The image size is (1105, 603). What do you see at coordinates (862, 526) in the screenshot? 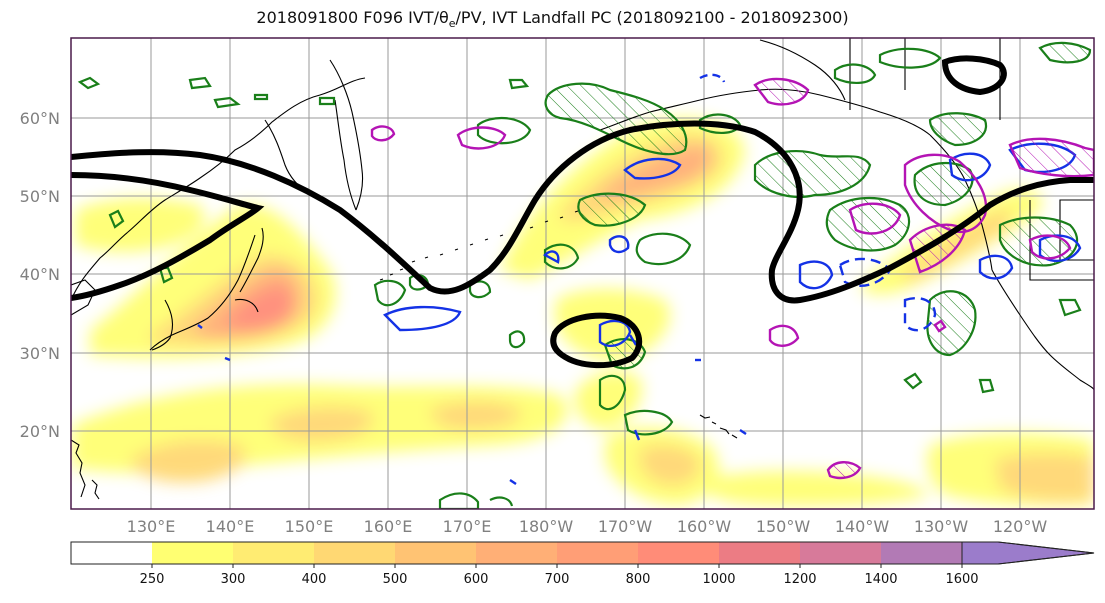
I see `lon-label-140w: 140°W` at bounding box center [862, 526].